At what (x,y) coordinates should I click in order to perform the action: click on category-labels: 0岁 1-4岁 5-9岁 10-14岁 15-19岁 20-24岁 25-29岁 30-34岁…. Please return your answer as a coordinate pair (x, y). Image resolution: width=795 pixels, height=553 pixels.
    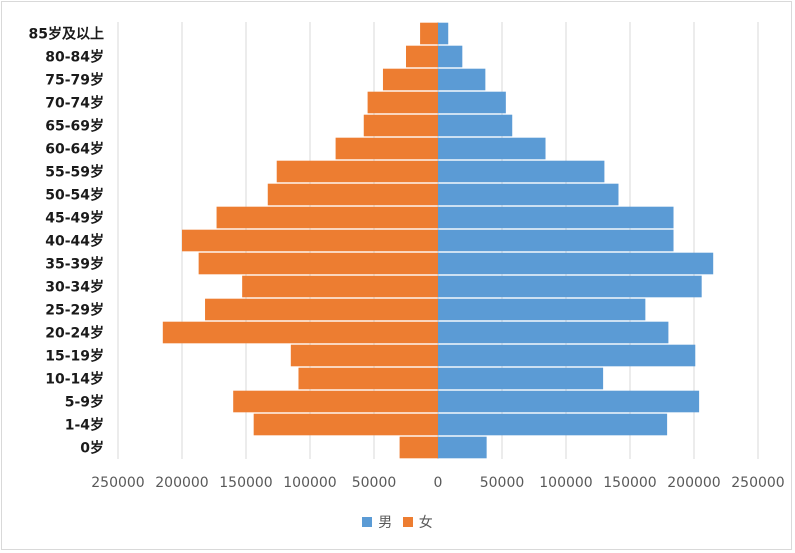
    Looking at the image, I should click on (66, 241).